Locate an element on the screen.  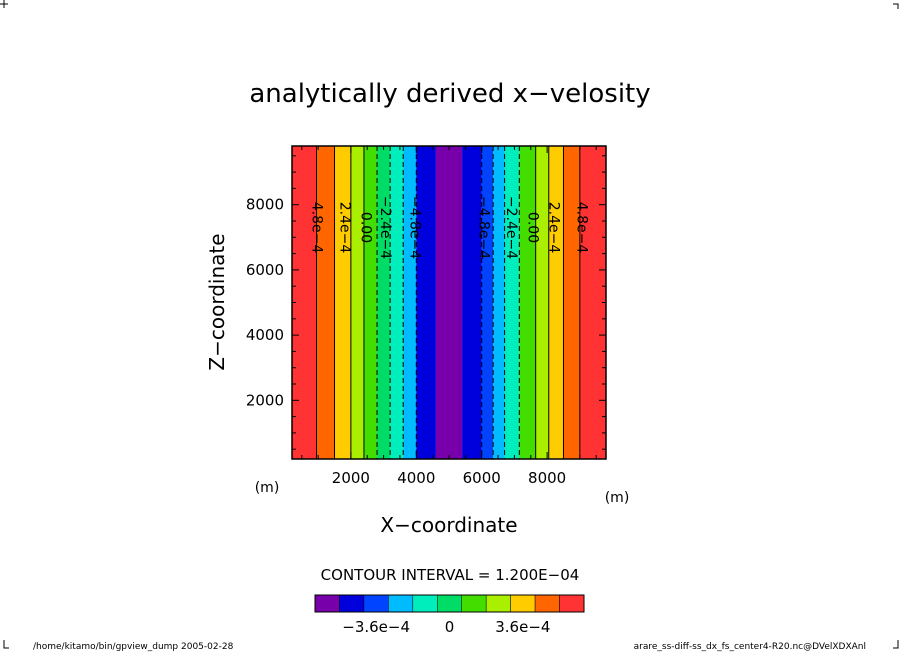
x-tick-label-2: 6000 is located at coordinates (482, 478).